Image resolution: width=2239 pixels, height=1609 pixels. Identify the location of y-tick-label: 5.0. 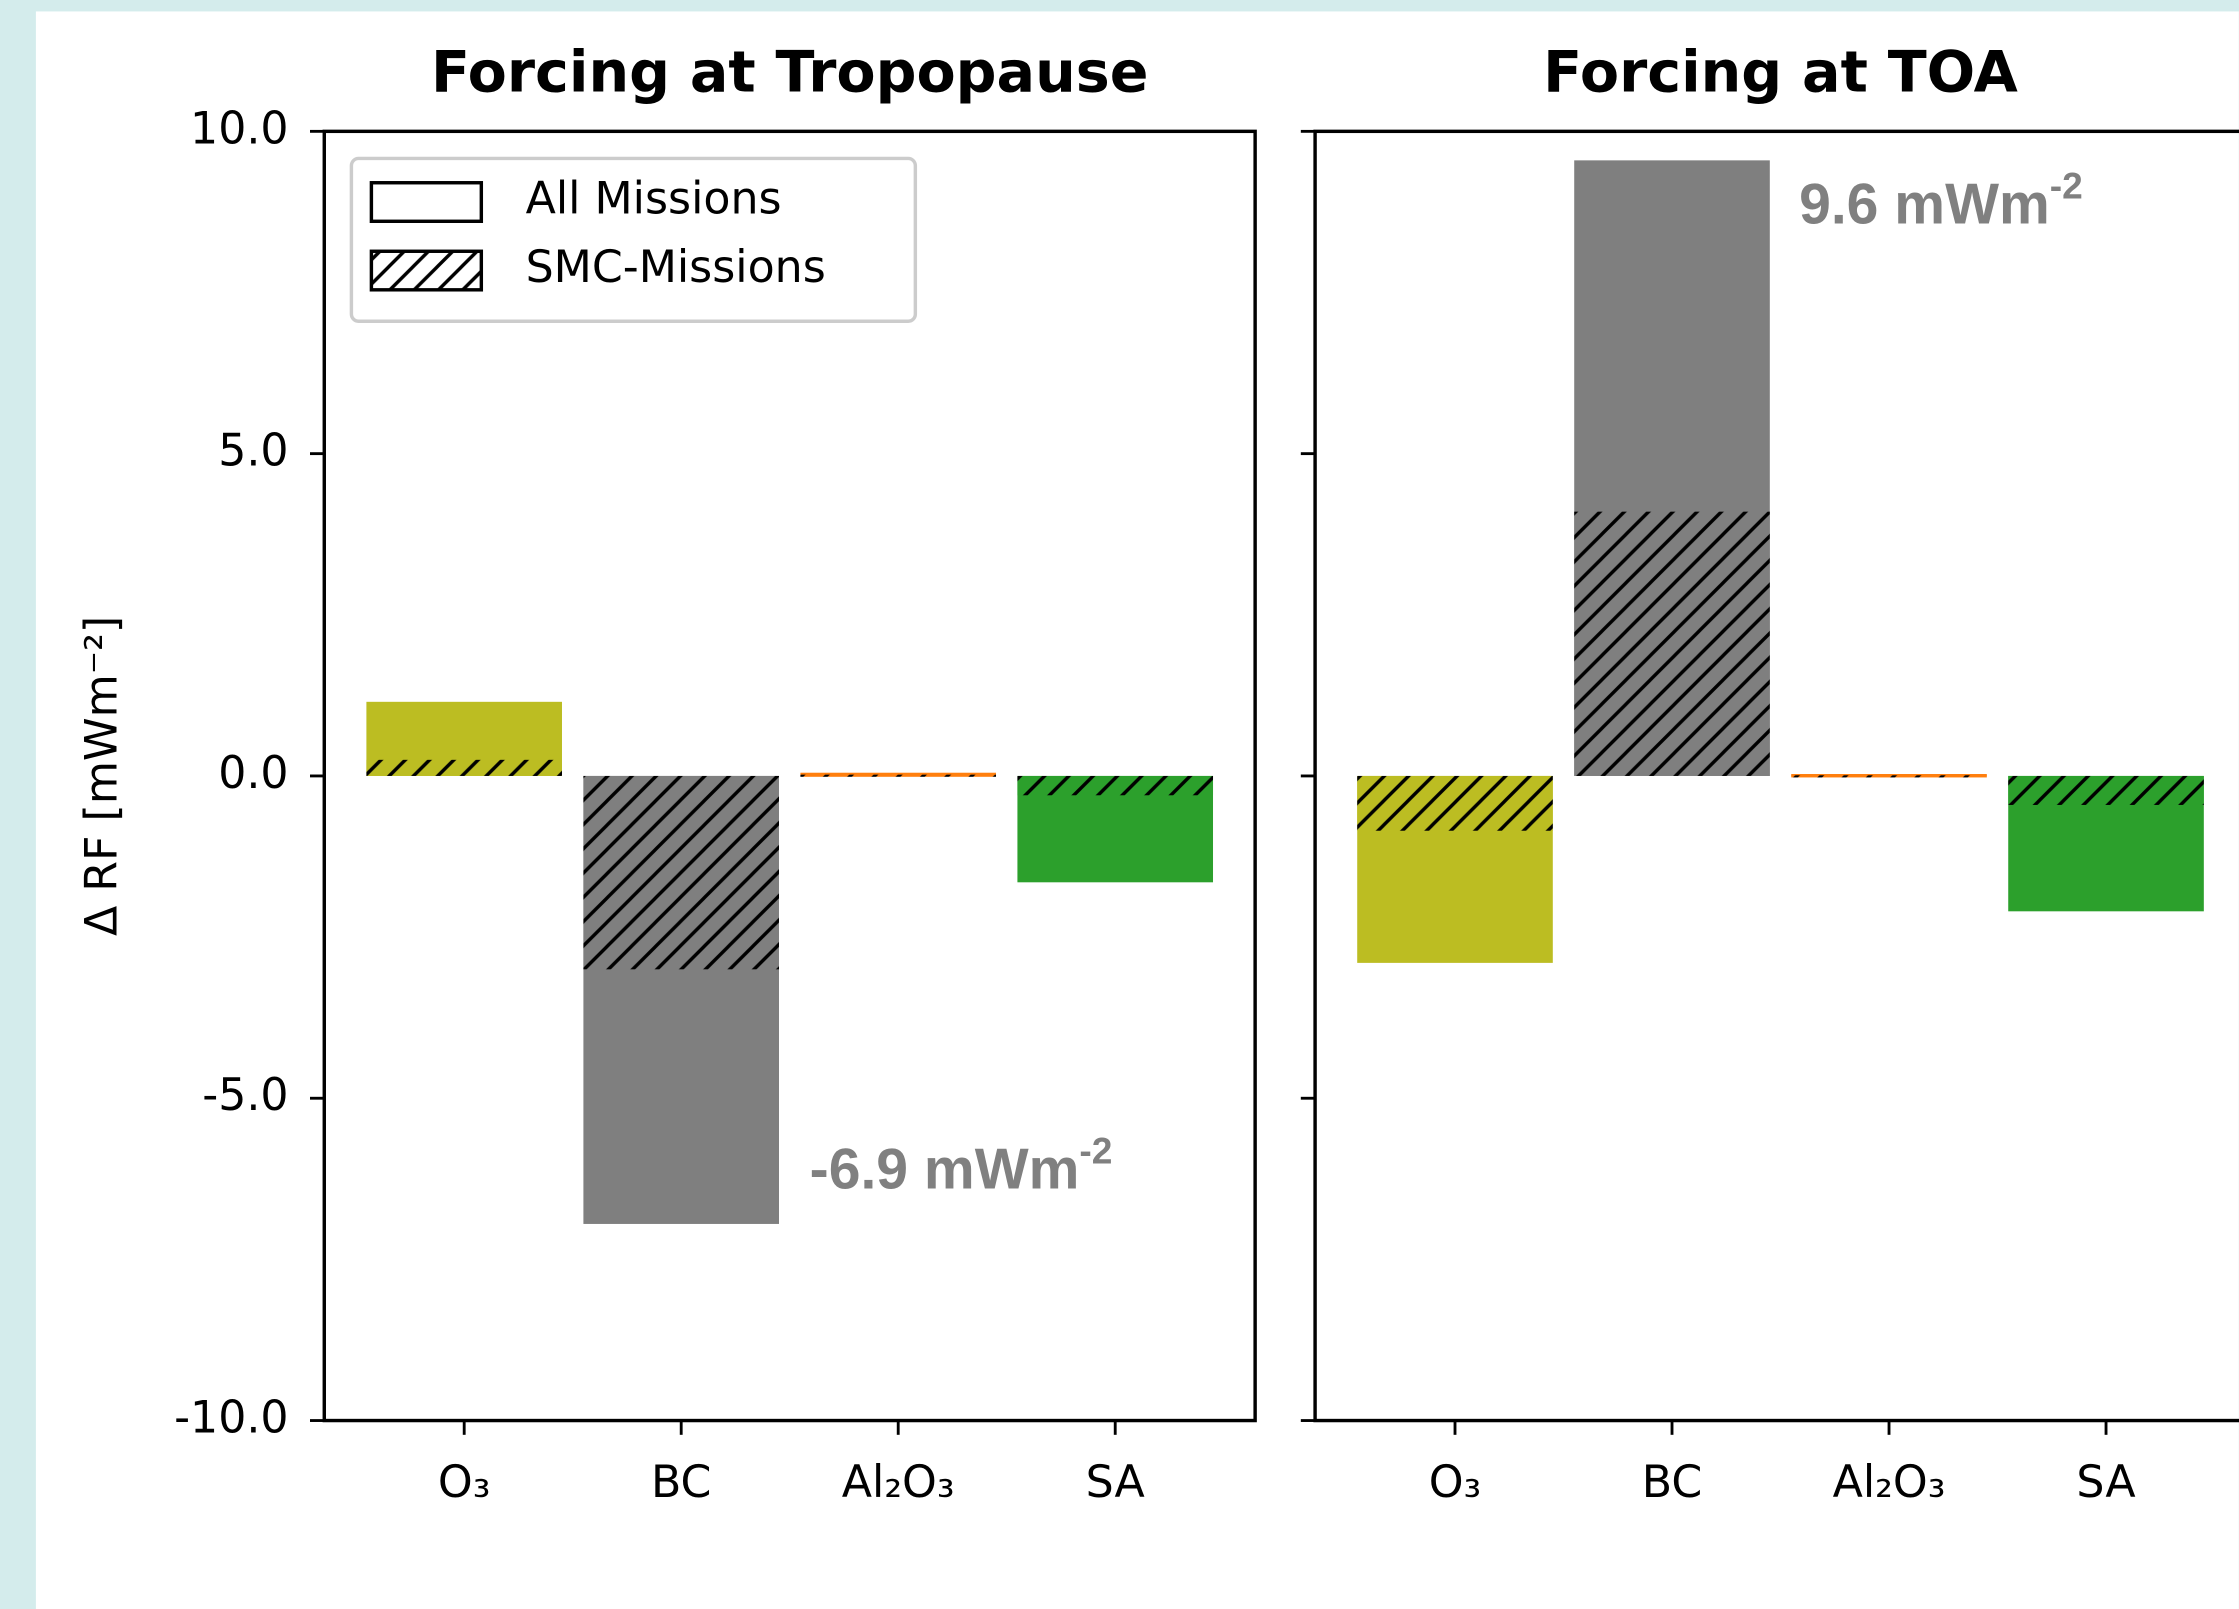
(253, 451).